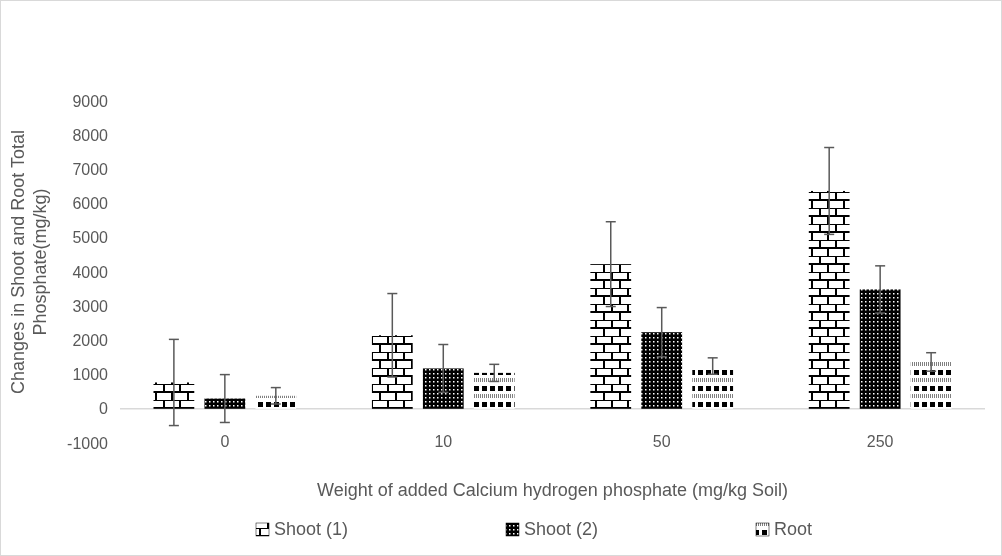 Image resolution: width=1002 pixels, height=556 pixels. Describe the element at coordinates (90, 135) in the screenshot. I see `y-tick-label: 8000` at that location.